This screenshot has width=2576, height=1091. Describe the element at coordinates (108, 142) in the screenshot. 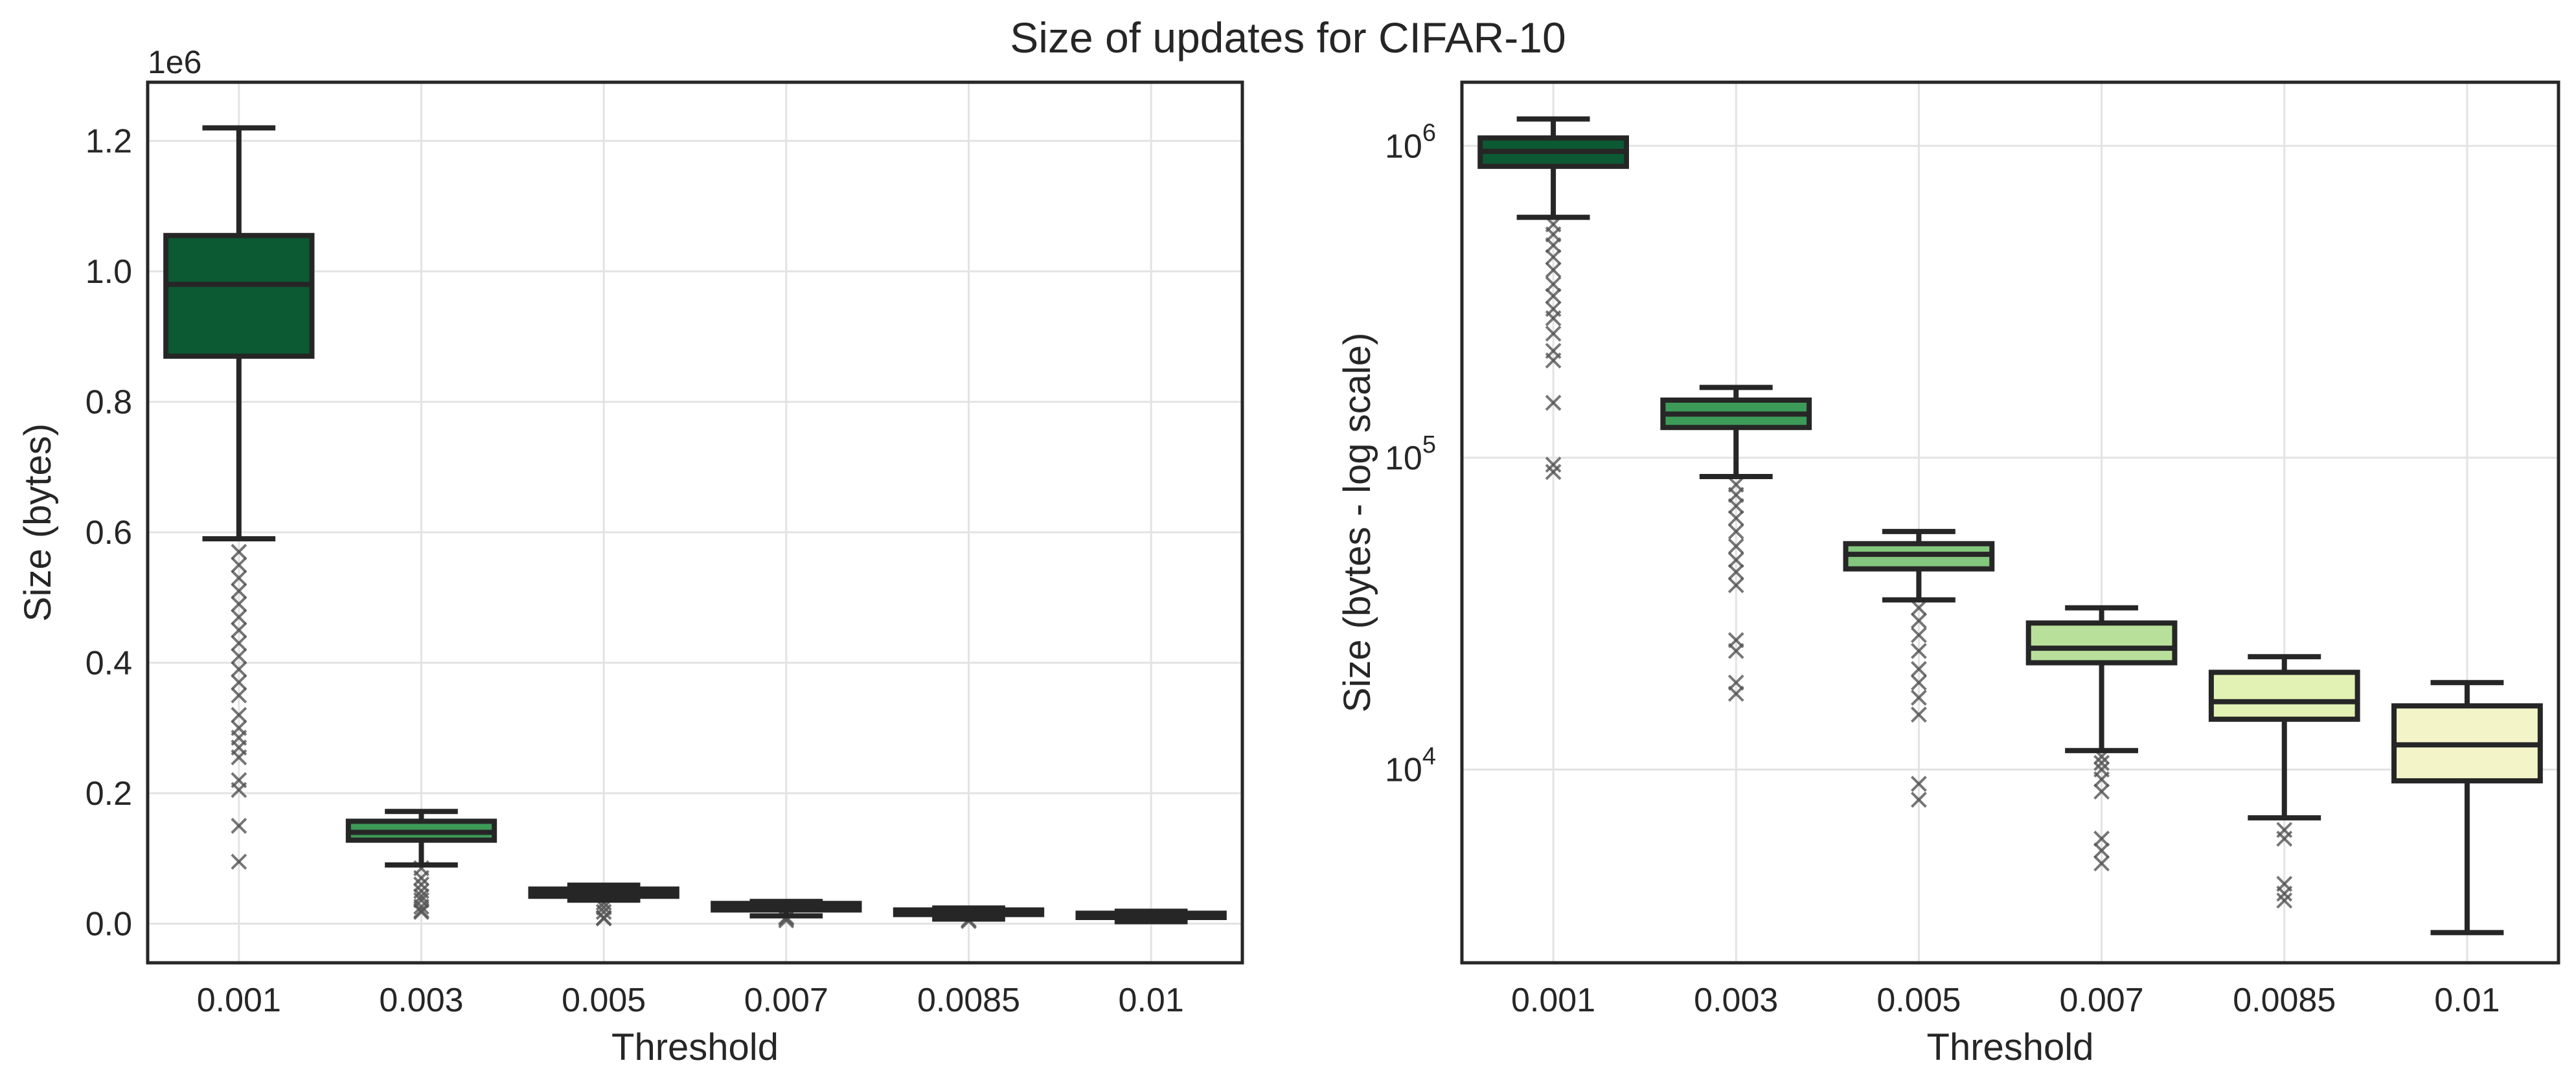

I see `y-tick-label: 1.2` at that location.